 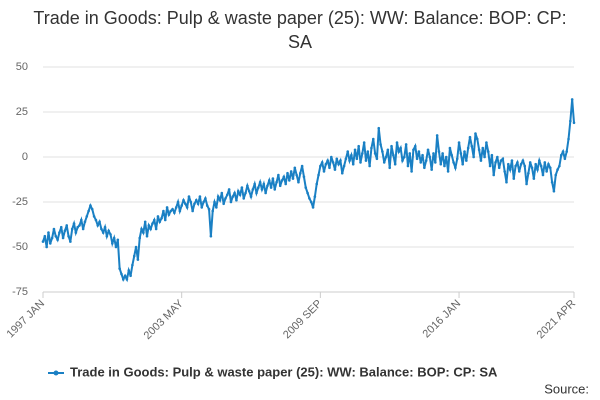 I want to click on y-tick-label: 50, so click(x=22, y=67).